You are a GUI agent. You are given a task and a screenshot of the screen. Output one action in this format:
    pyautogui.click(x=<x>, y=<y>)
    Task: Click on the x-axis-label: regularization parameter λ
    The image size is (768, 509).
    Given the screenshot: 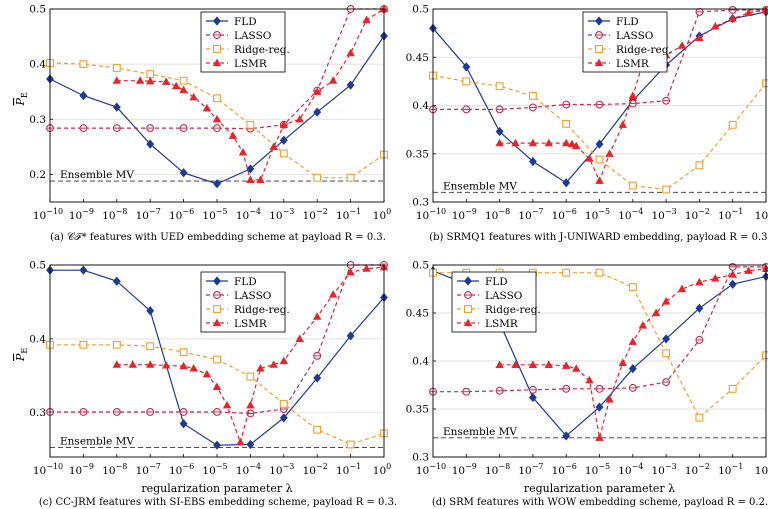 What is the action you would take?
    pyautogui.click(x=599, y=488)
    